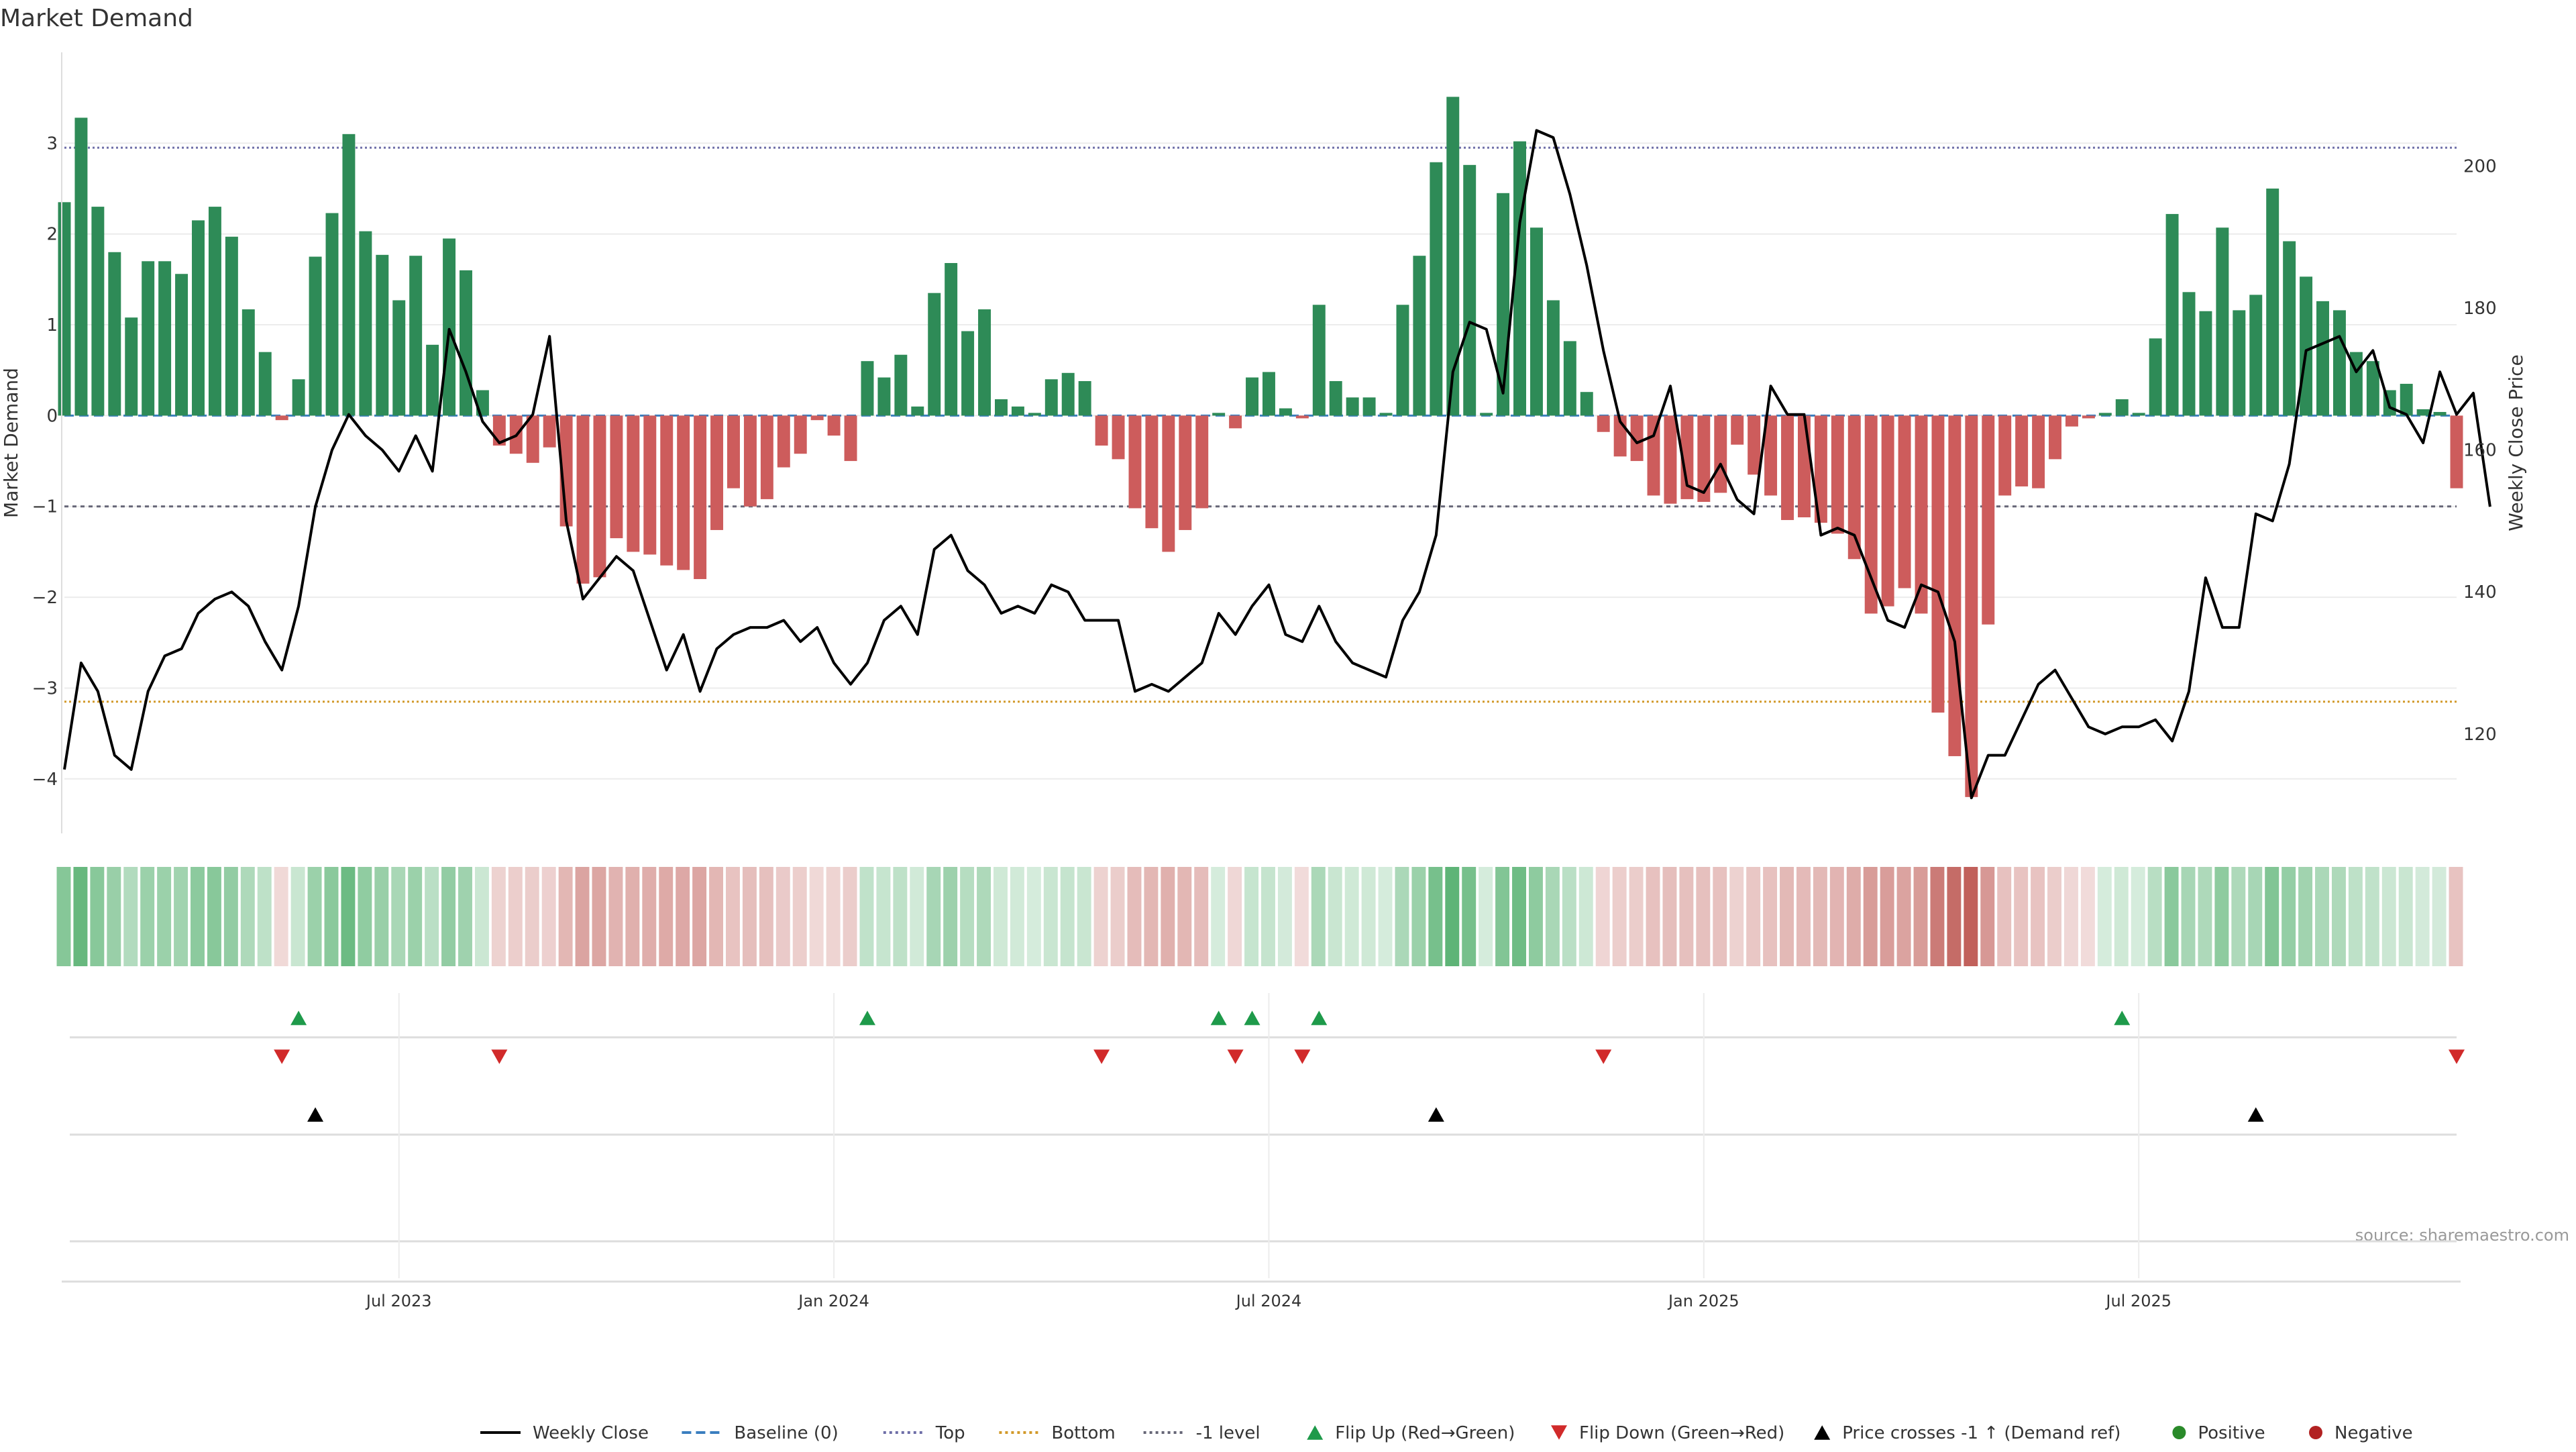  Describe the element at coordinates (1559, 1433) in the screenshot. I see `legend-swatch` at that location.